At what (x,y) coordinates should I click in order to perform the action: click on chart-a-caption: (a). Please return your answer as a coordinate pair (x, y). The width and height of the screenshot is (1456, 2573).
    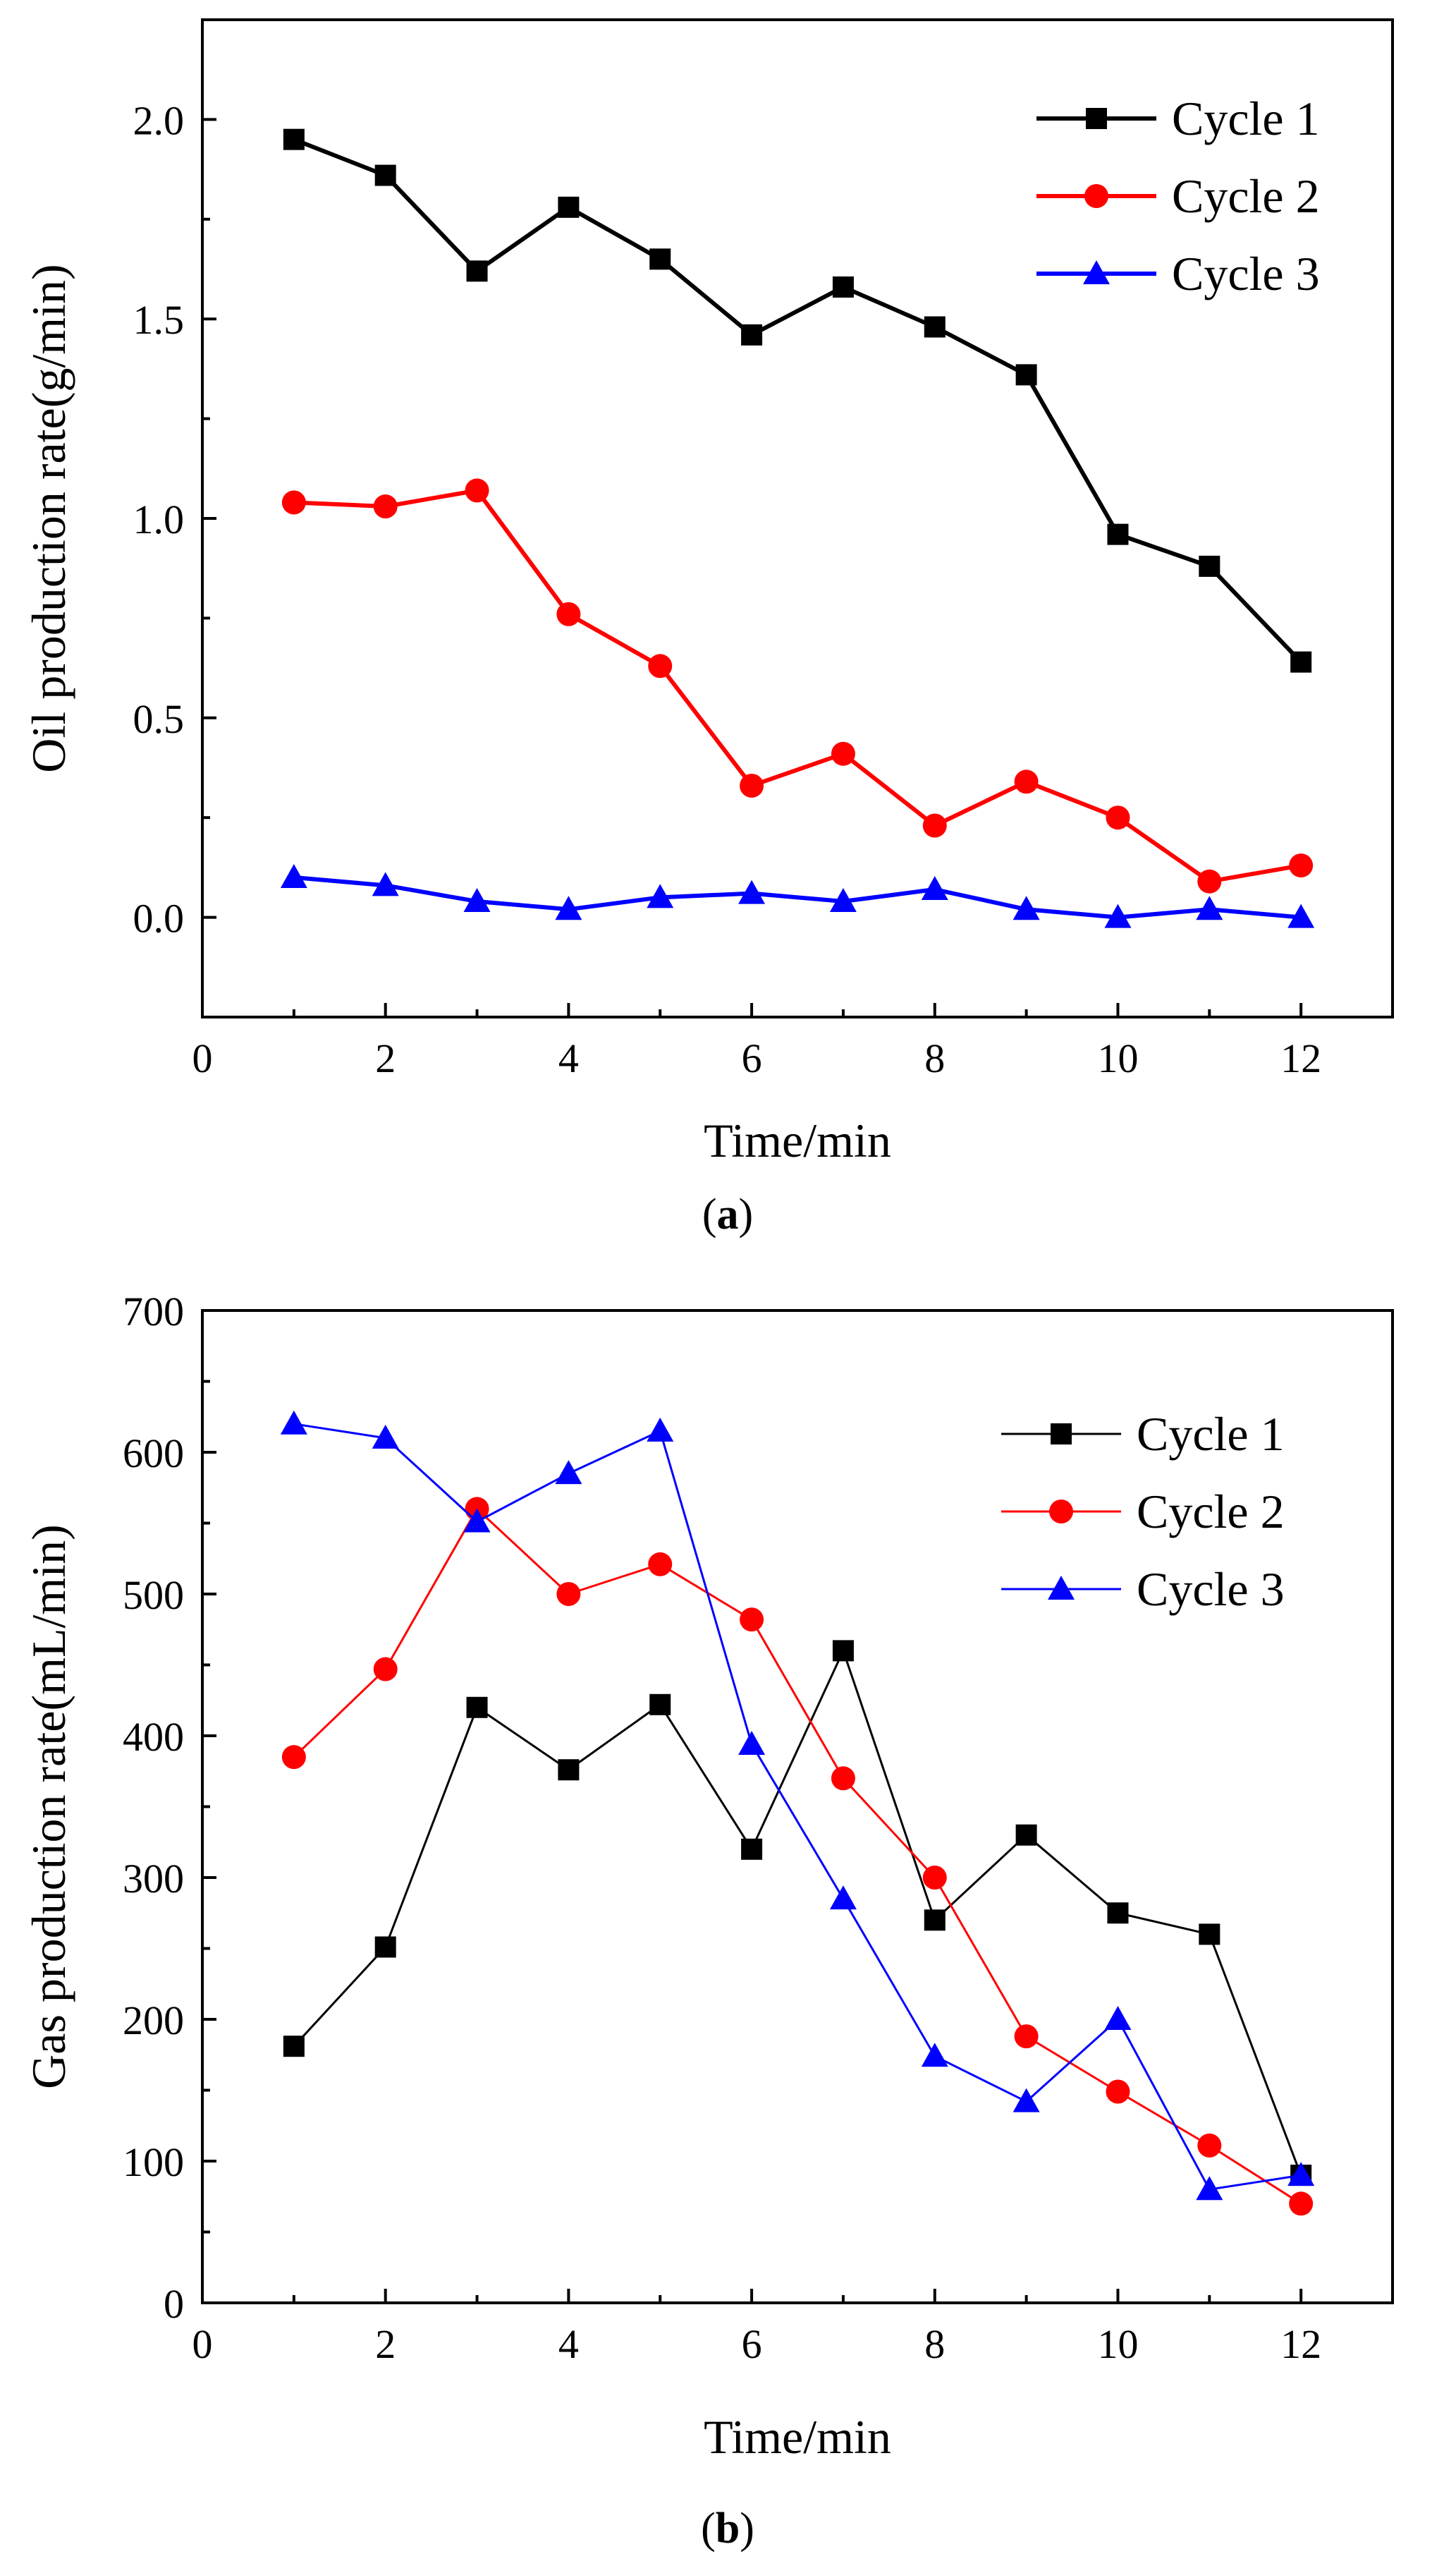
    Looking at the image, I should click on (727, 1215).